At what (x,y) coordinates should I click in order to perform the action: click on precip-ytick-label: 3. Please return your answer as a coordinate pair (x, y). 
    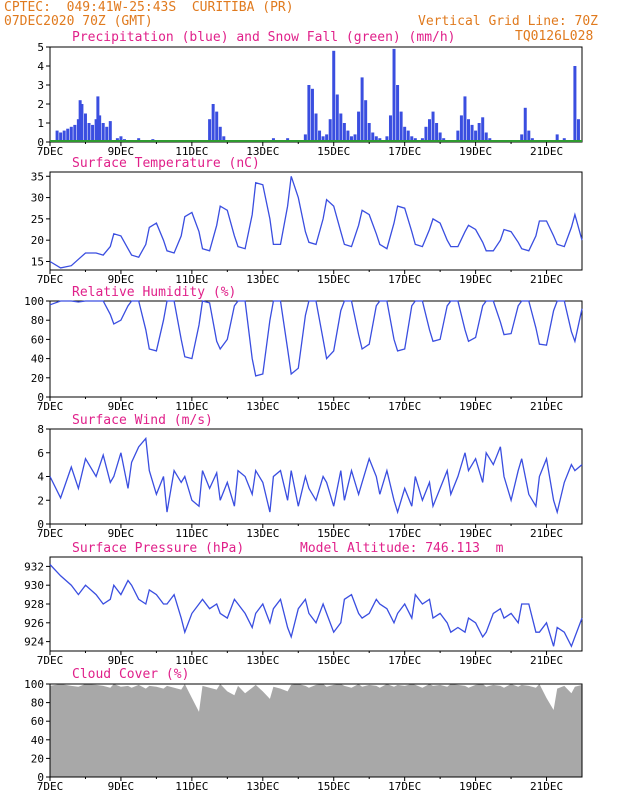
    Looking at the image, I should click on (40, 85).